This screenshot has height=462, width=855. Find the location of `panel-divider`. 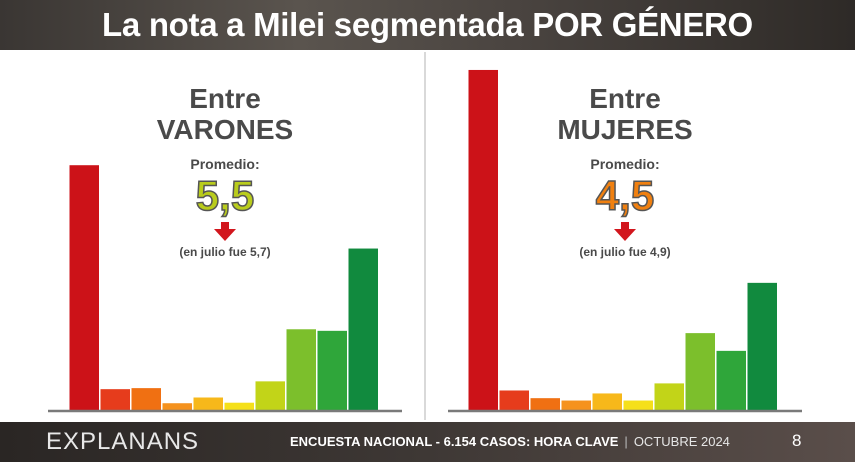

panel-divider is located at coordinates (425, 236).